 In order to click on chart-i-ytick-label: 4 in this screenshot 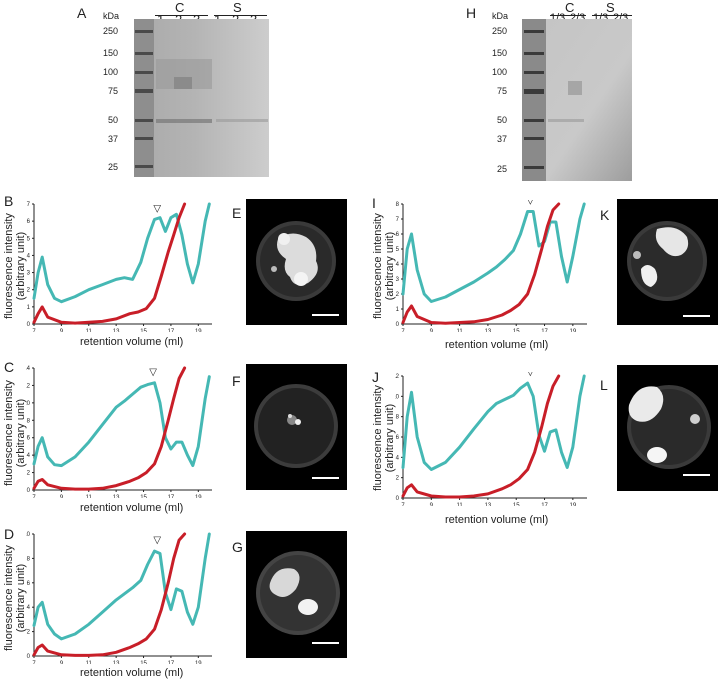, I will do `click(398, 265)`.